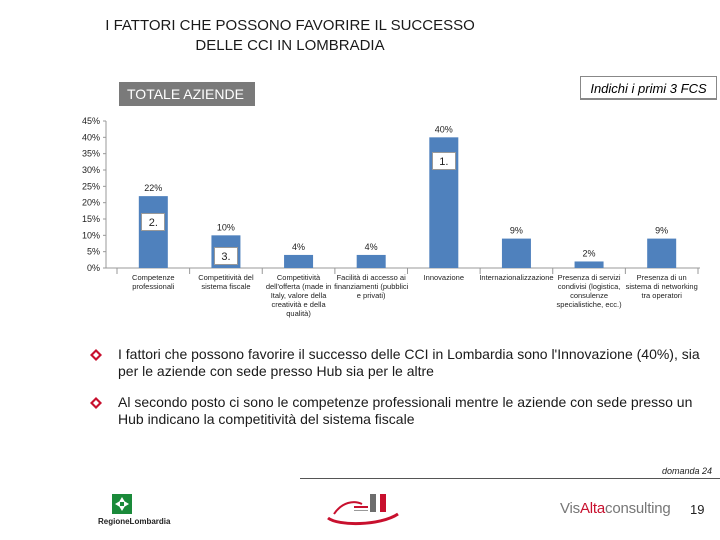 The height and width of the screenshot is (540, 720). Describe the element at coordinates (91, 154) in the screenshot. I see `y-tick-label: 35%` at that location.